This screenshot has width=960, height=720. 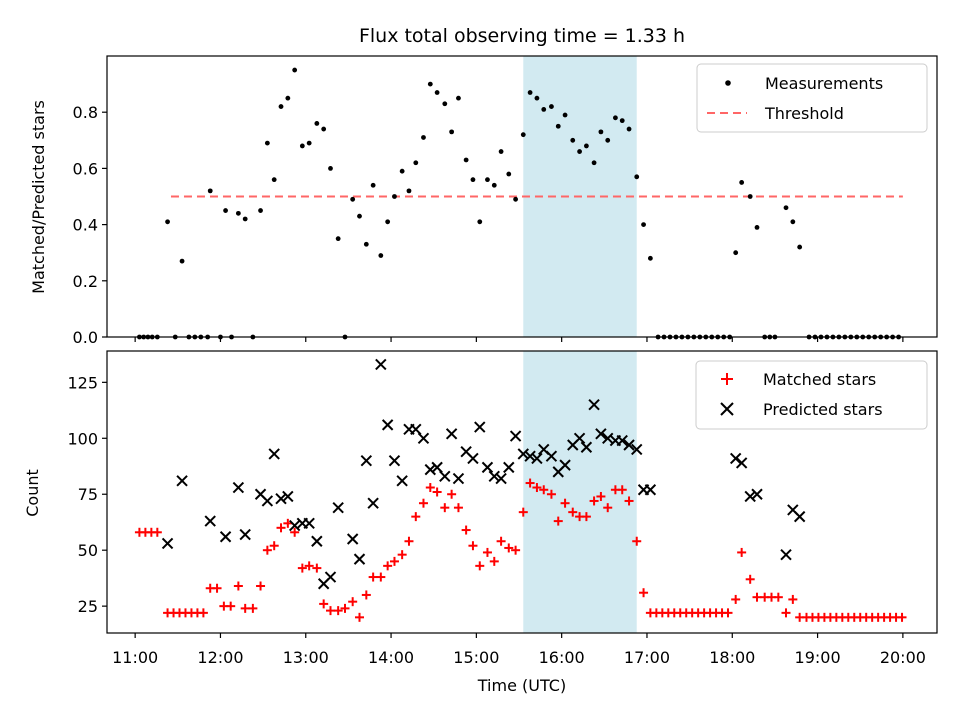 What do you see at coordinates (220, 657) in the screenshot?
I see `bottom-x-tick-label: 12:00` at bounding box center [220, 657].